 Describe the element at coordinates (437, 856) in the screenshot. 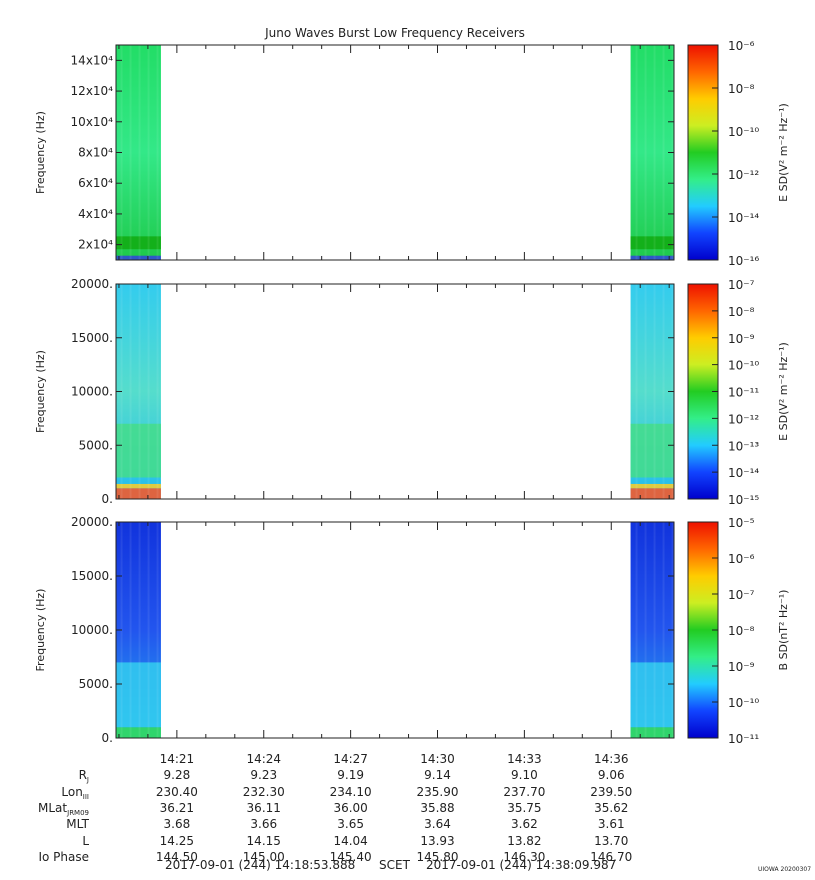

I see `ephemeris-value: 145.80` at that location.